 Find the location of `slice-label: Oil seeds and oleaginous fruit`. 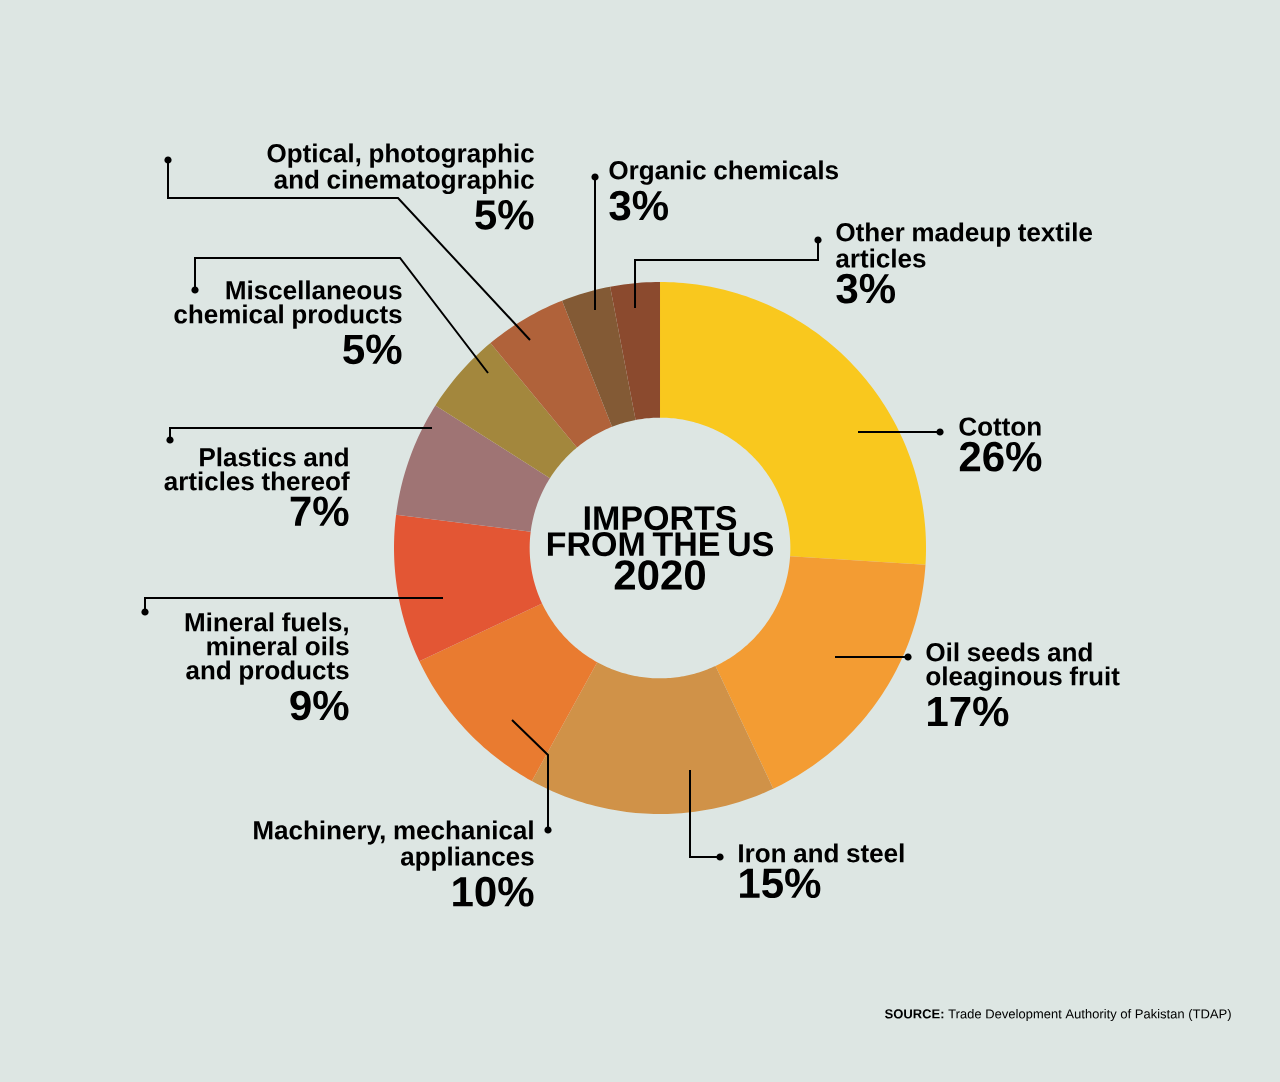

slice-label: Oil seeds and oleaginous fruit is located at coordinates (1023, 666).